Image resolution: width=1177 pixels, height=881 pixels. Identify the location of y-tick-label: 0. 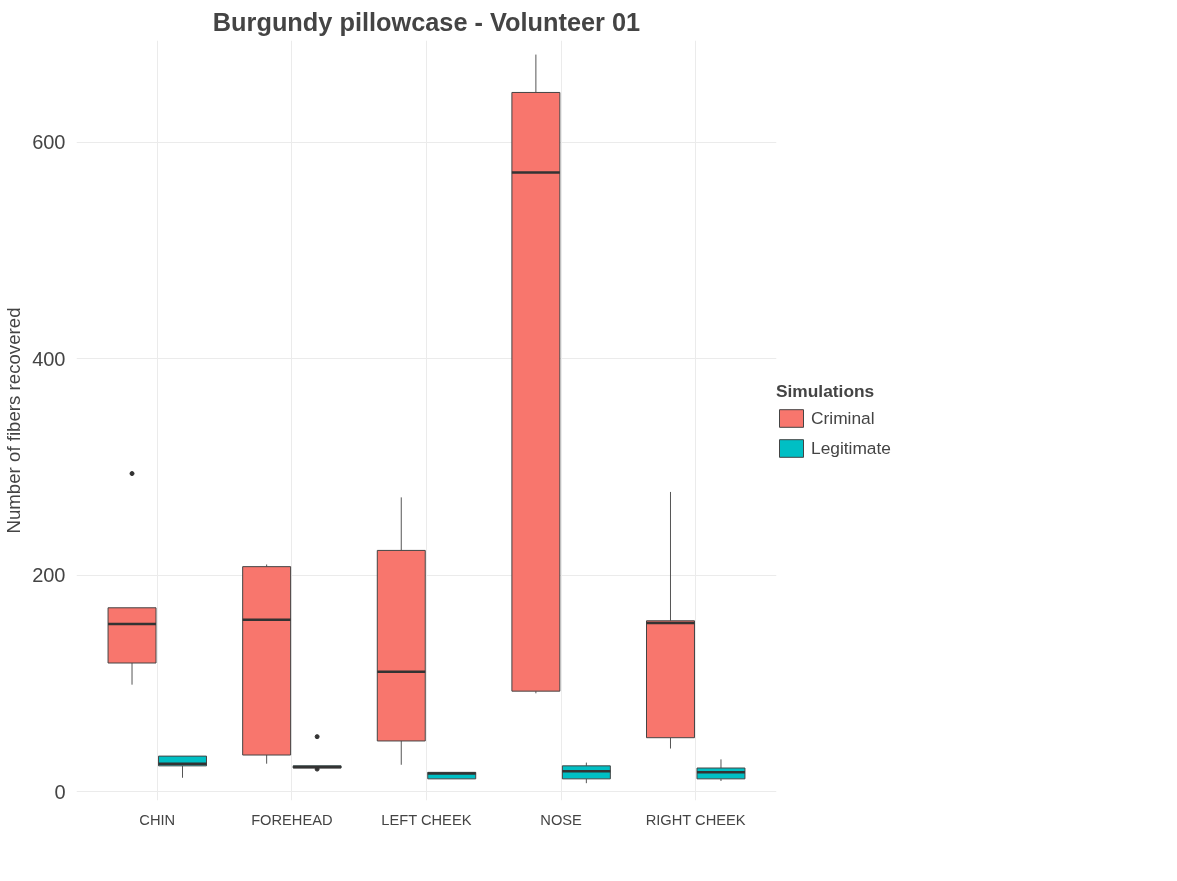
(60, 791).